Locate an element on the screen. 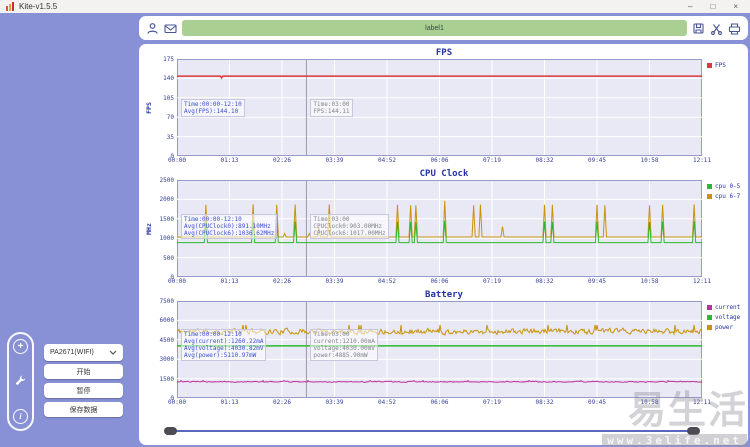 The image size is (750, 447). annotation-line: Avg(FPS):144.10 is located at coordinates (211, 111).